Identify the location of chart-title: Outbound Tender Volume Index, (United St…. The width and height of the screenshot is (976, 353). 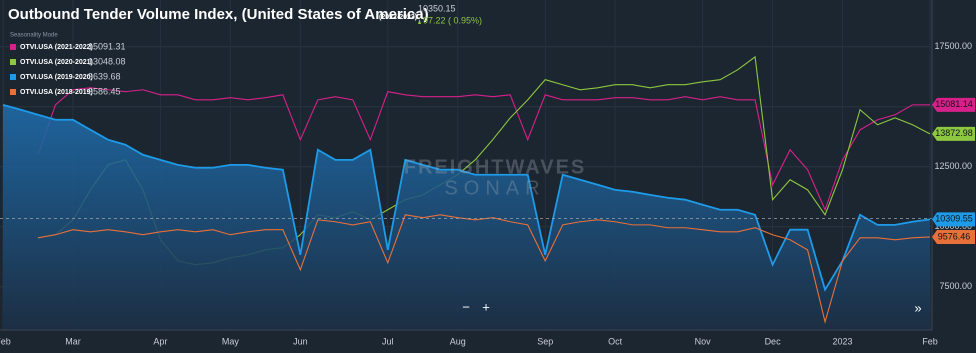
(218, 14).